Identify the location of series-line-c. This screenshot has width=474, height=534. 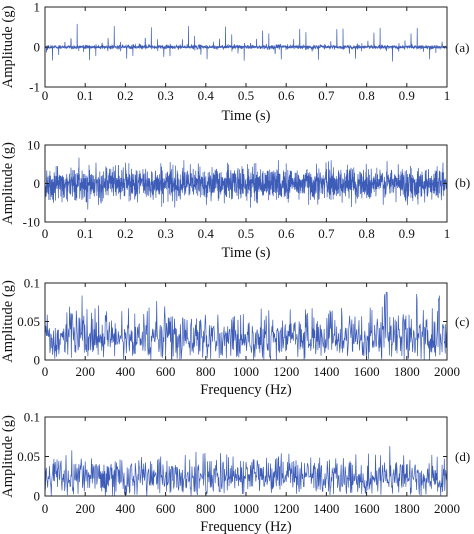
(246, 325).